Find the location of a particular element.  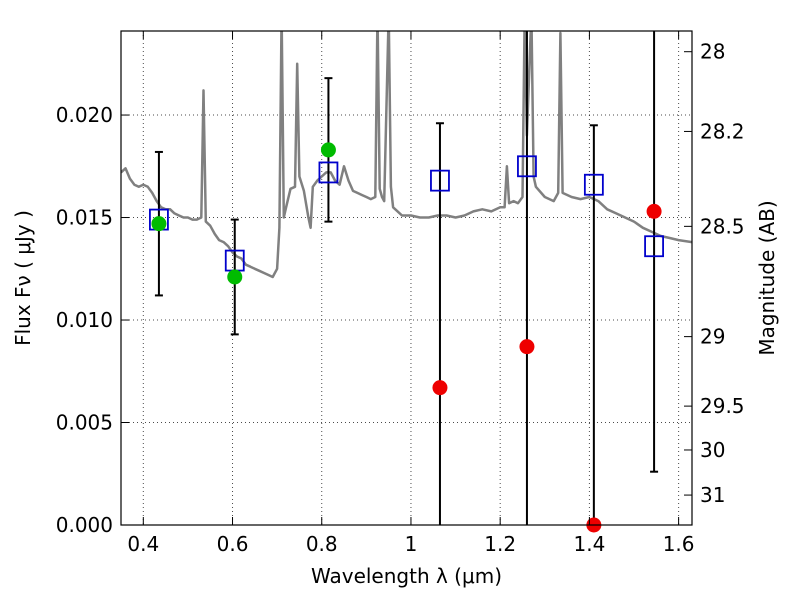

x-tick-label: 1.4 is located at coordinates (589, 544).